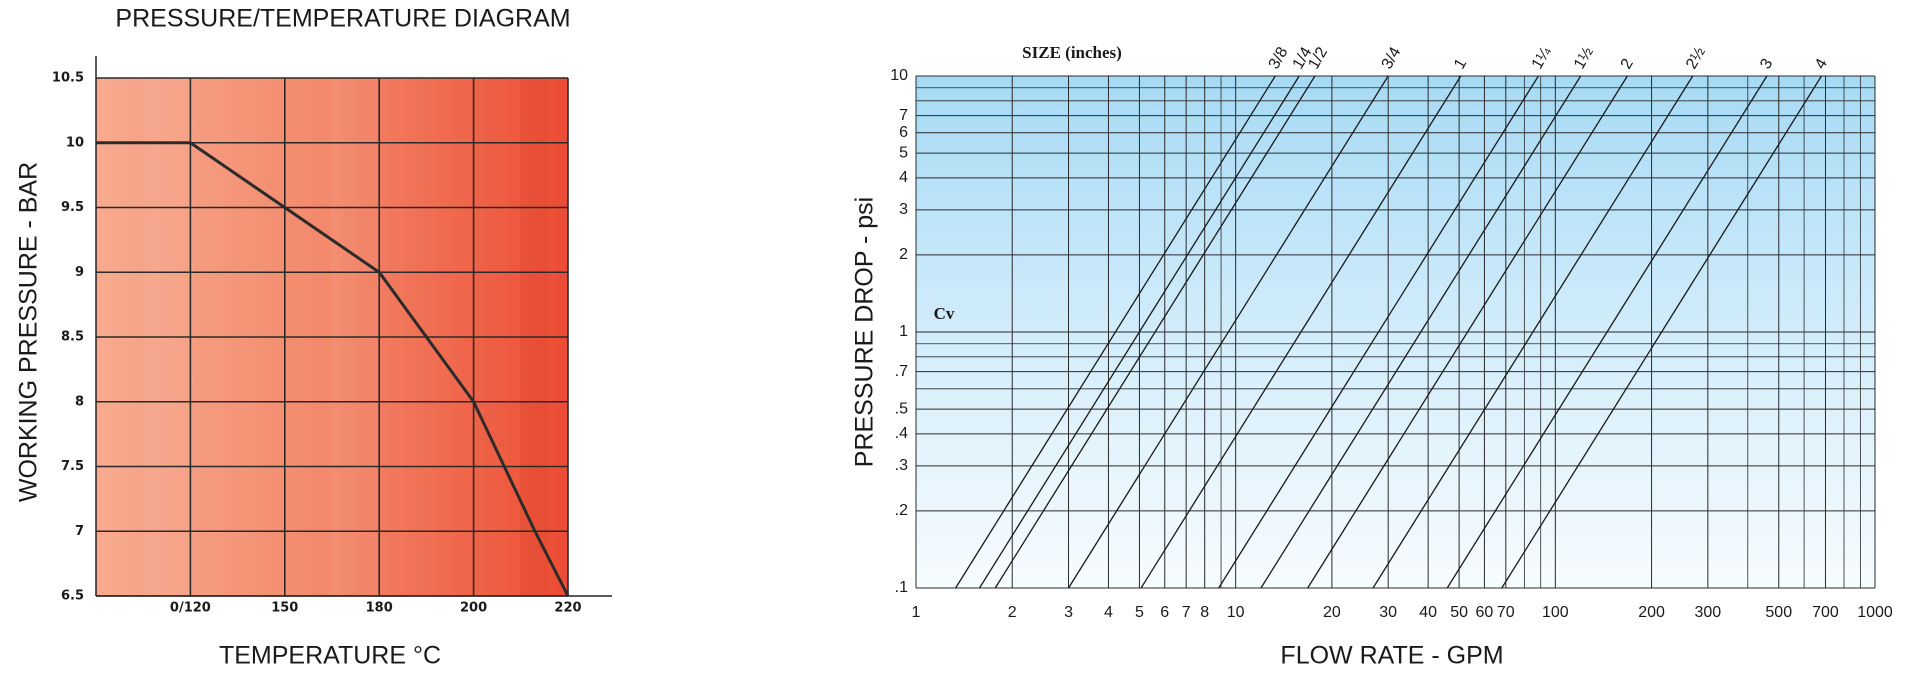 This screenshot has height=681, width=1920. What do you see at coordinates (1391, 656) in the screenshot?
I see `x-axis-title: FLOW RATE - GPM` at bounding box center [1391, 656].